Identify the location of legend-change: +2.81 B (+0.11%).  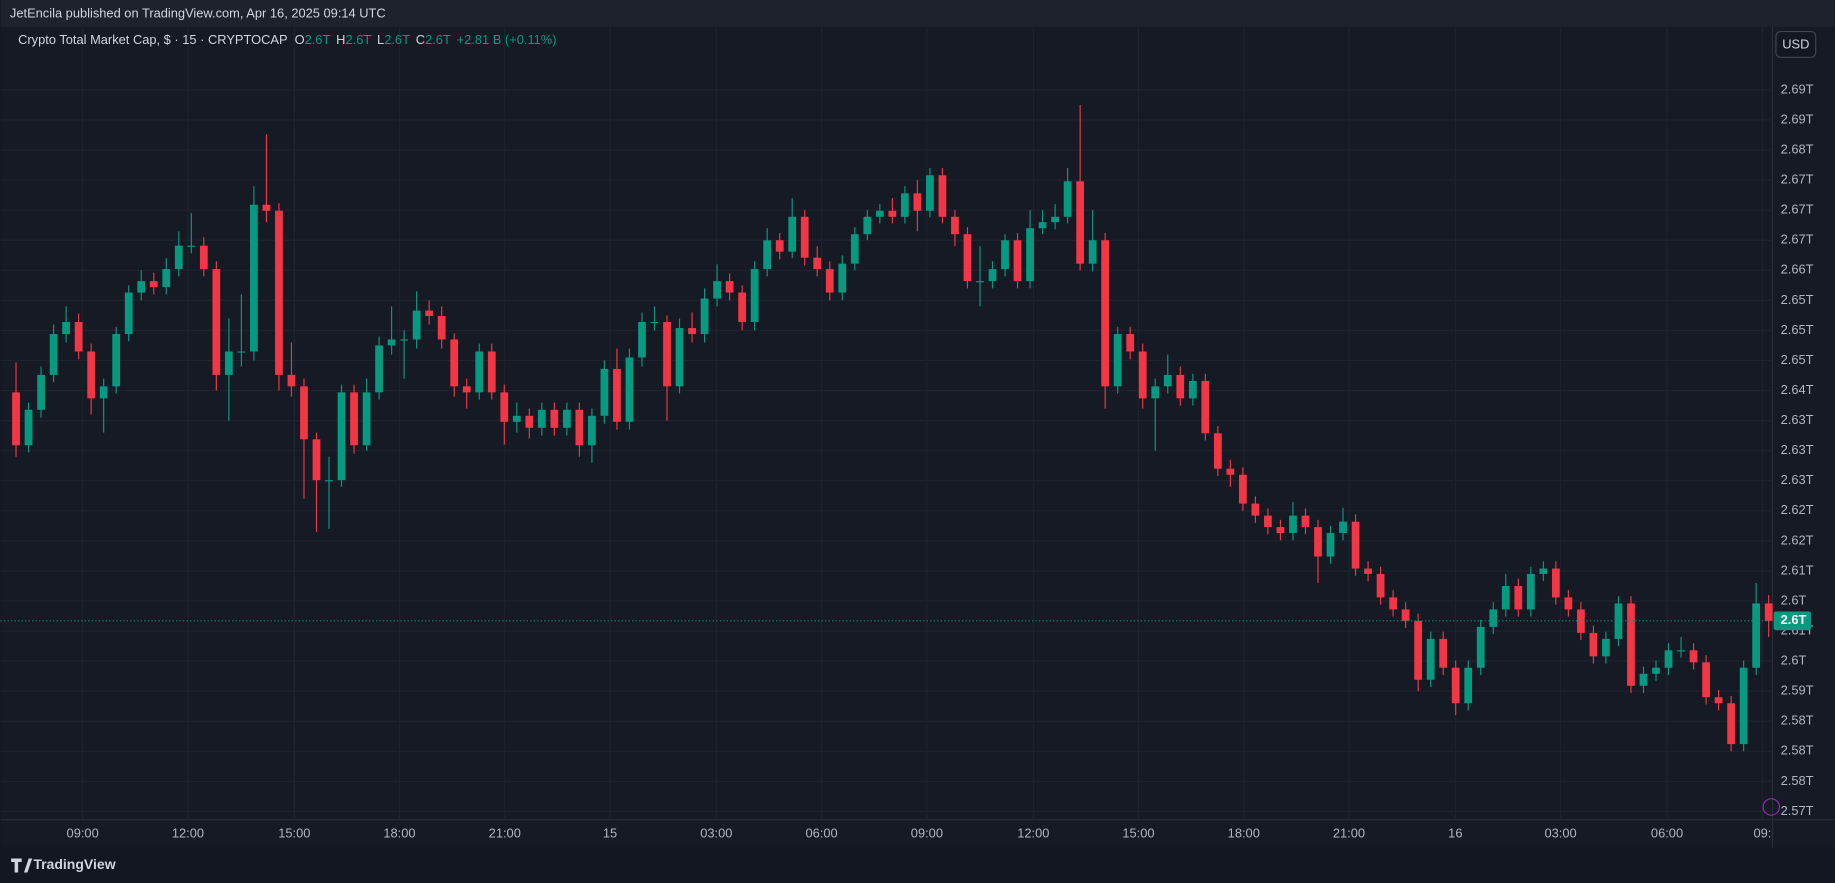
(507, 39).